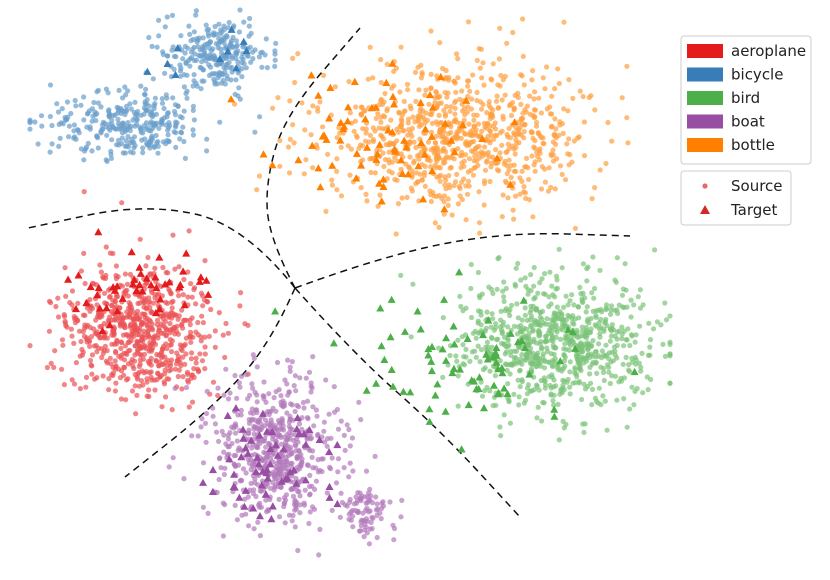  I want to click on legend-label-target: Target, so click(754, 210).